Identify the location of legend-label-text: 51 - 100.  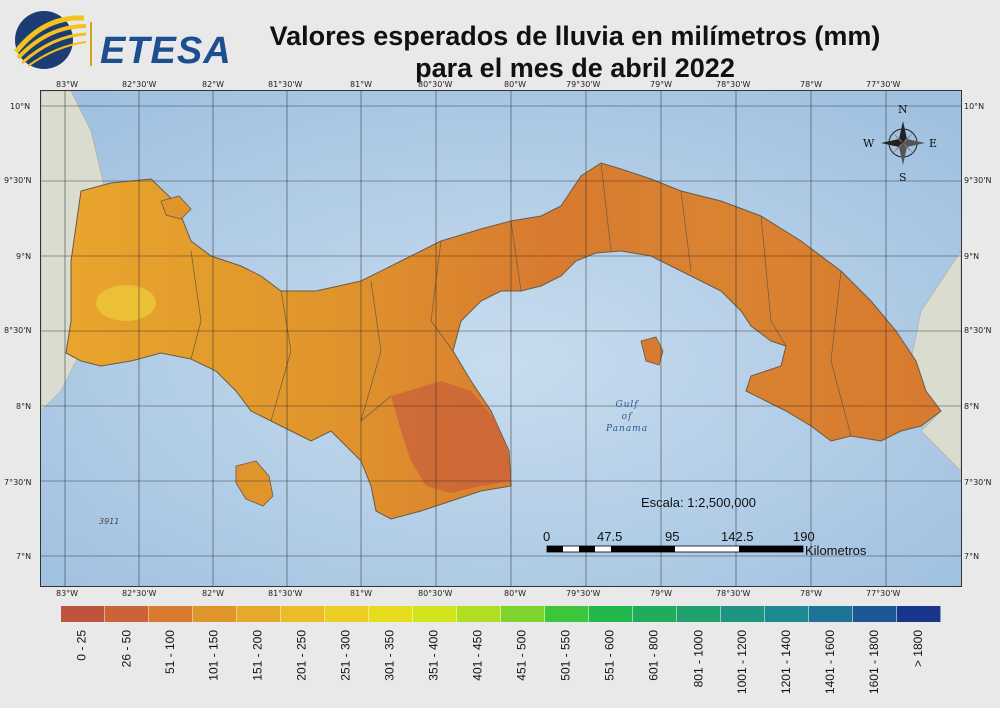
(170, 652).